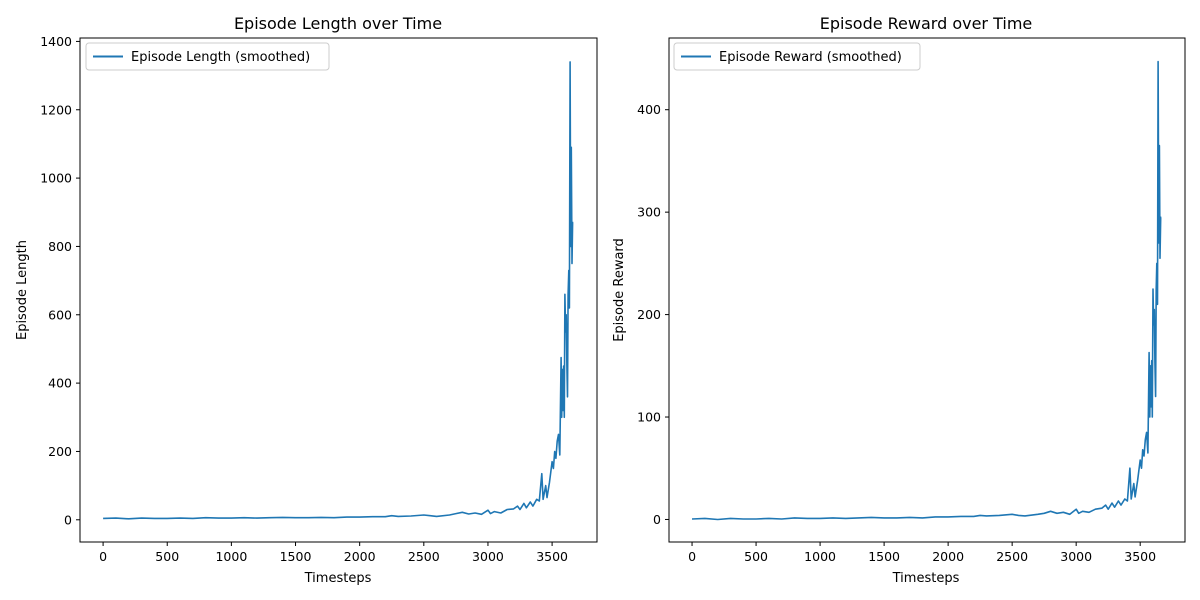 This screenshot has height=600, width=1200. What do you see at coordinates (926, 23) in the screenshot?
I see `chart-title: Episode Reward over Time` at bounding box center [926, 23].